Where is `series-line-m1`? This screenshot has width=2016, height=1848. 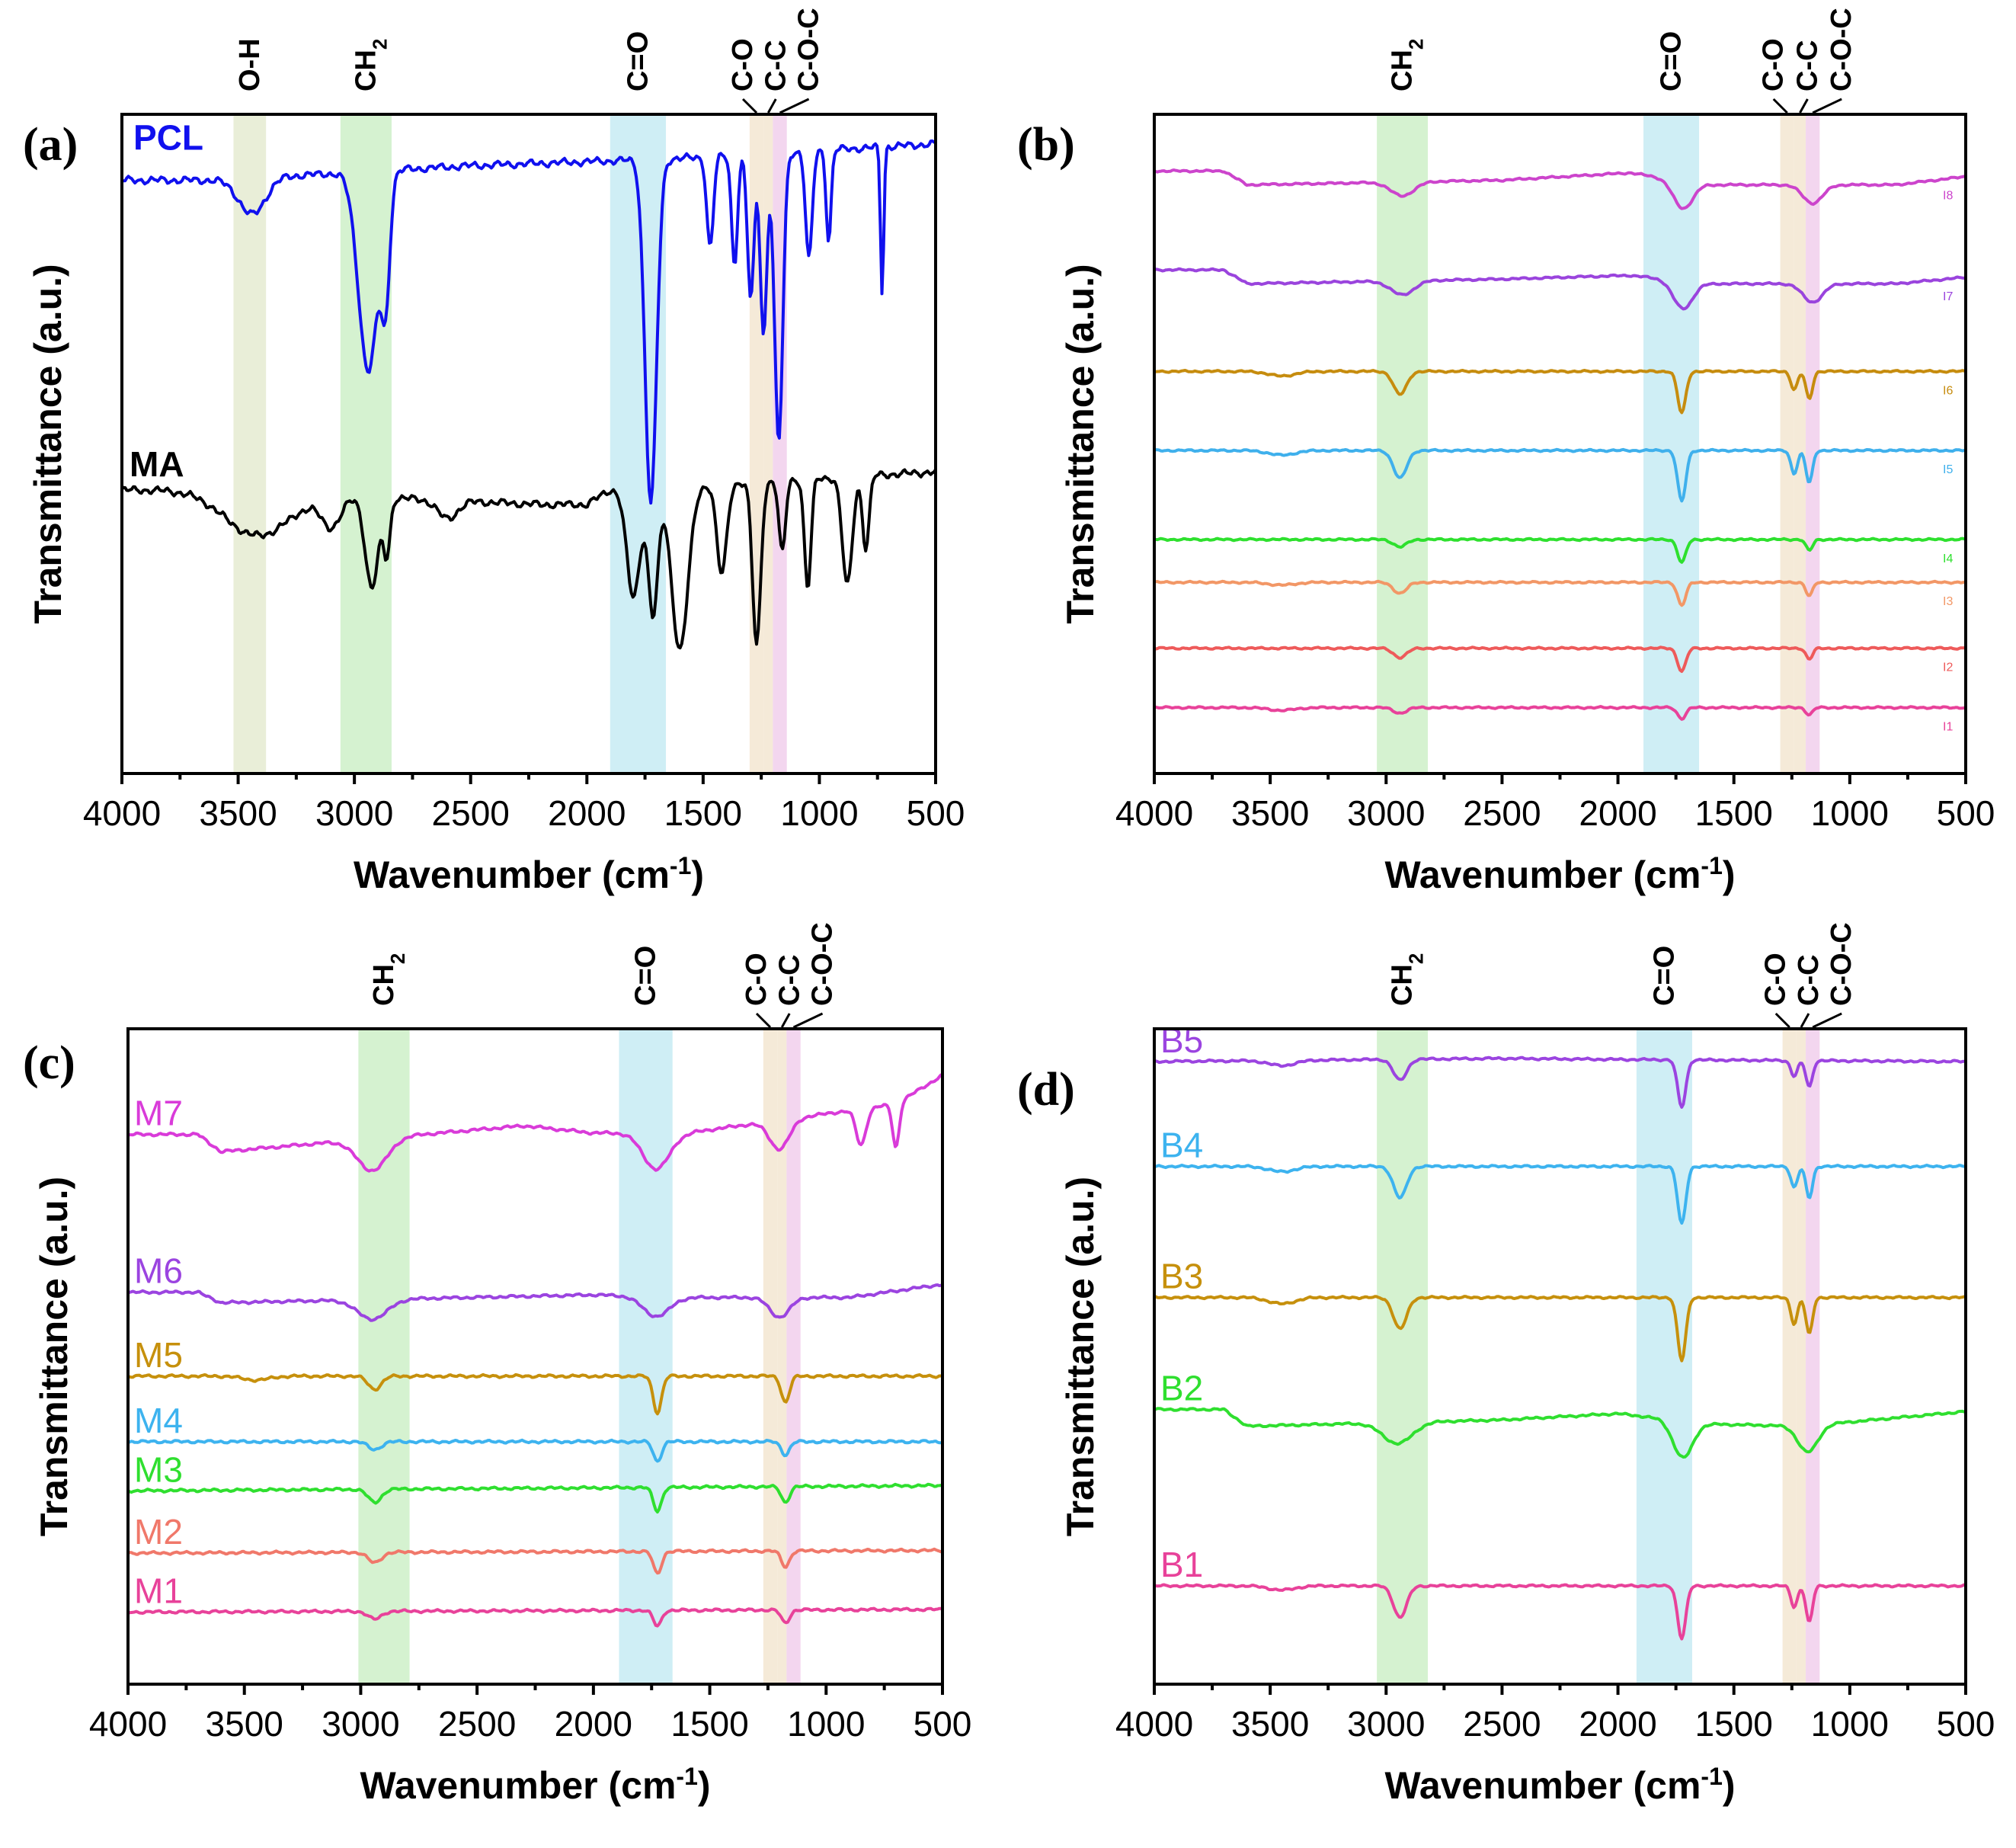 series-line-m1 is located at coordinates (535, 1617).